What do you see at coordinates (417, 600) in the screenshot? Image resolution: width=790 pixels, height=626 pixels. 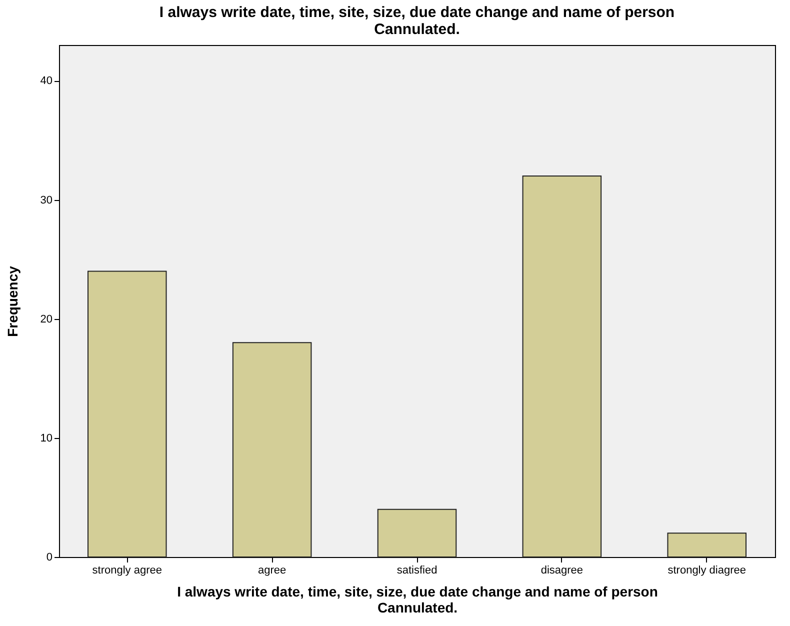 I see `x-axis-title: I always write date, time, site, size, due date change and name of person Cannulated.` at bounding box center [417, 600].